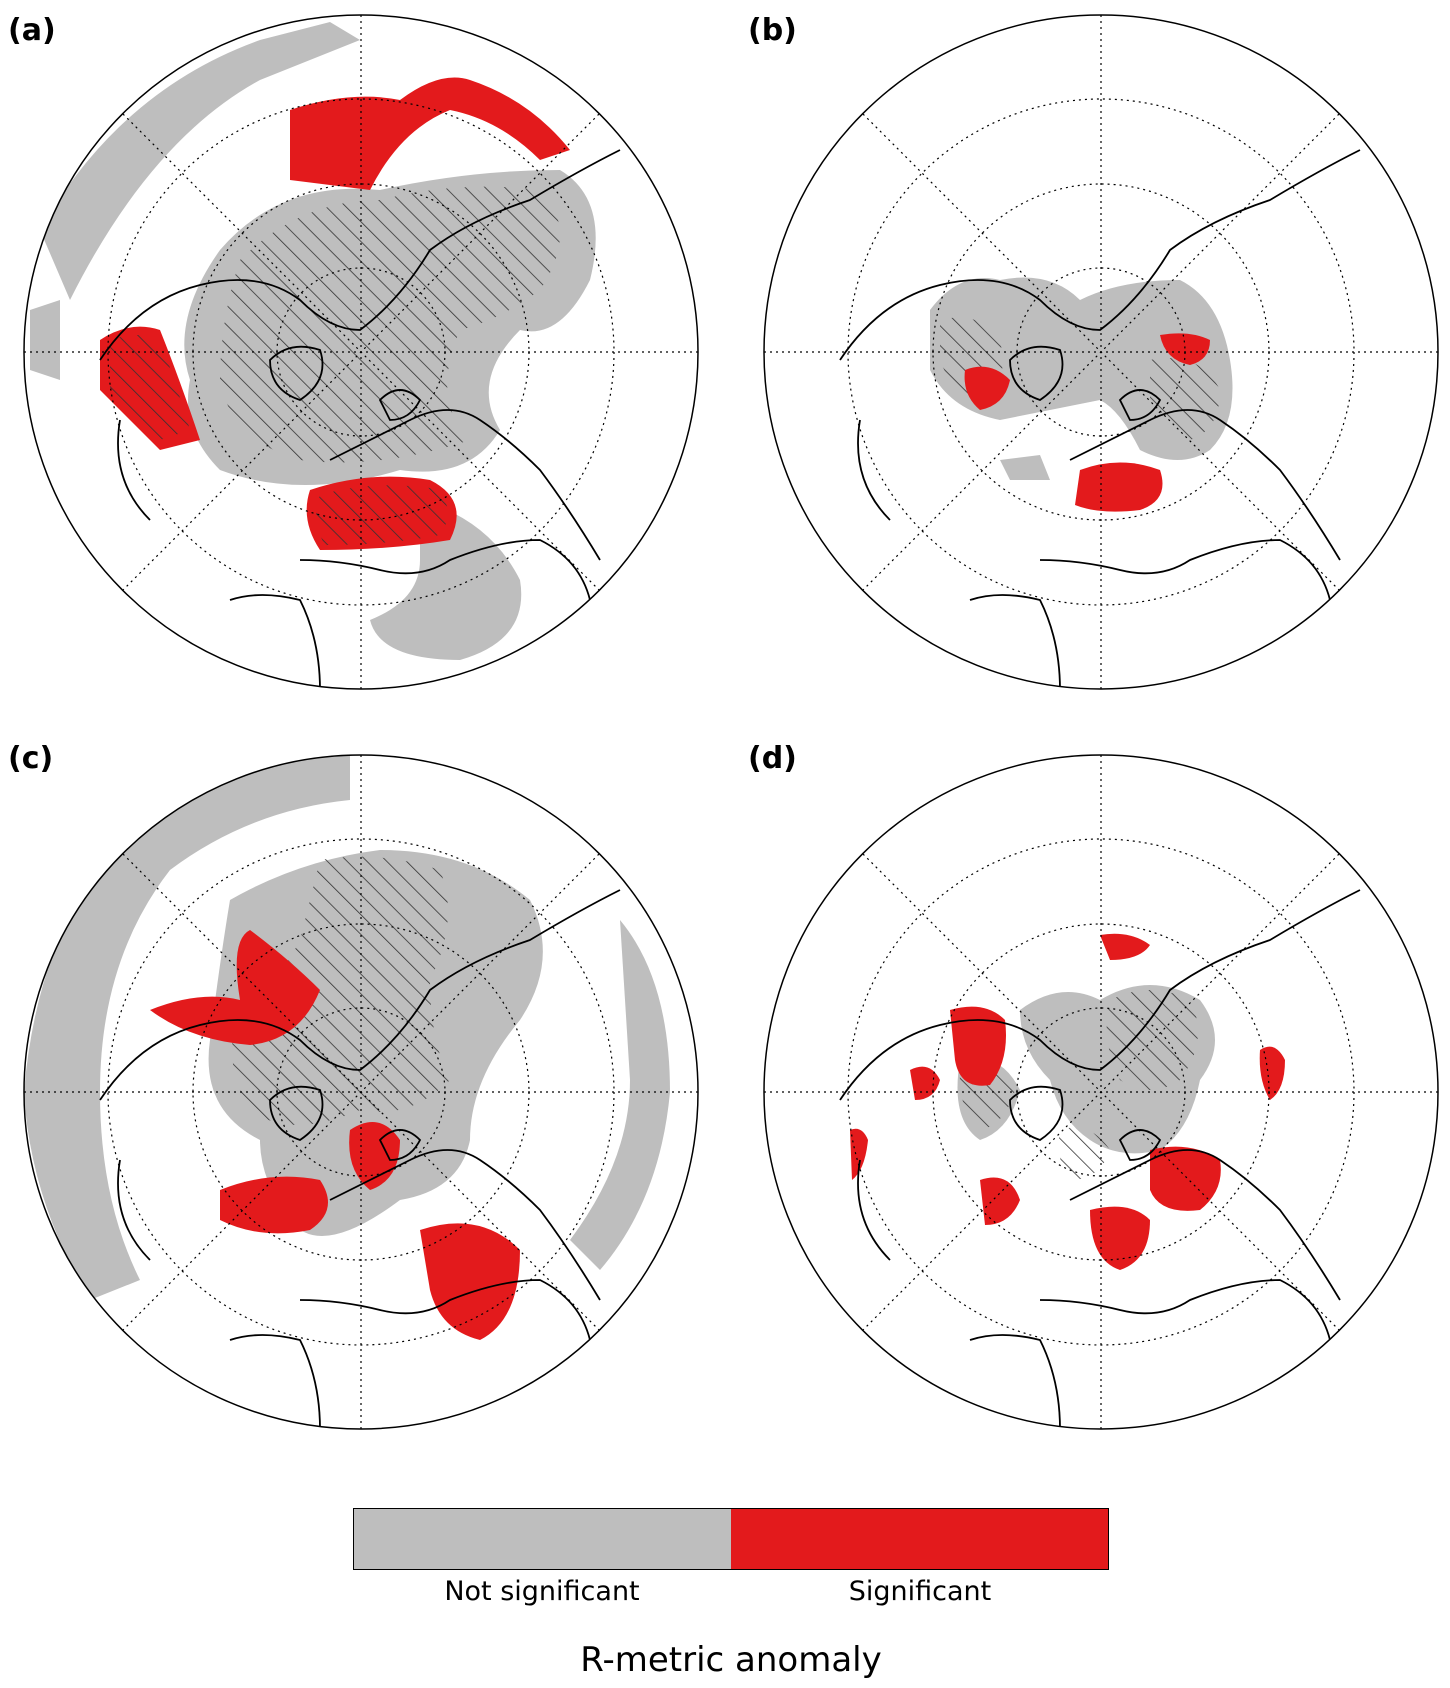 Image resolution: width=1450 pixels, height=1688 pixels. I want to click on panel-label-b: (b), so click(772, 30).